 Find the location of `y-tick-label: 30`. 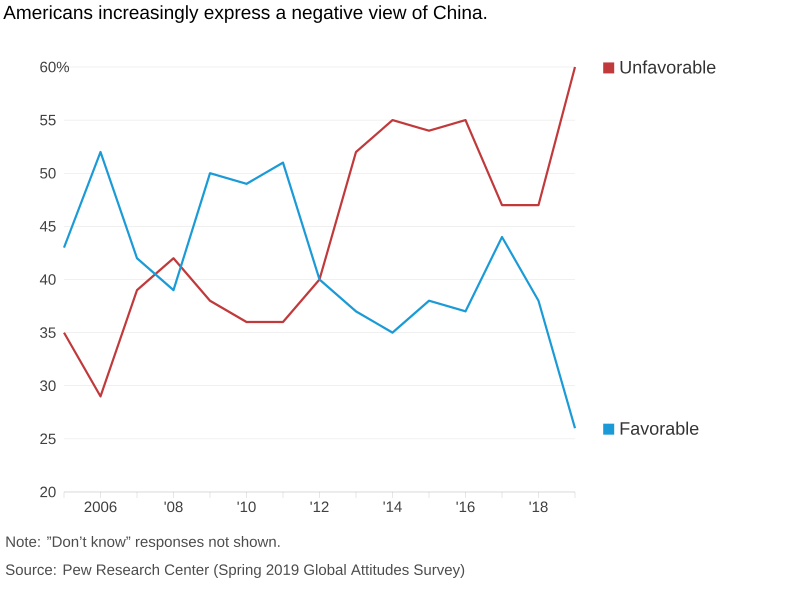

y-tick-label: 30 is located at coordinates (48, 386).